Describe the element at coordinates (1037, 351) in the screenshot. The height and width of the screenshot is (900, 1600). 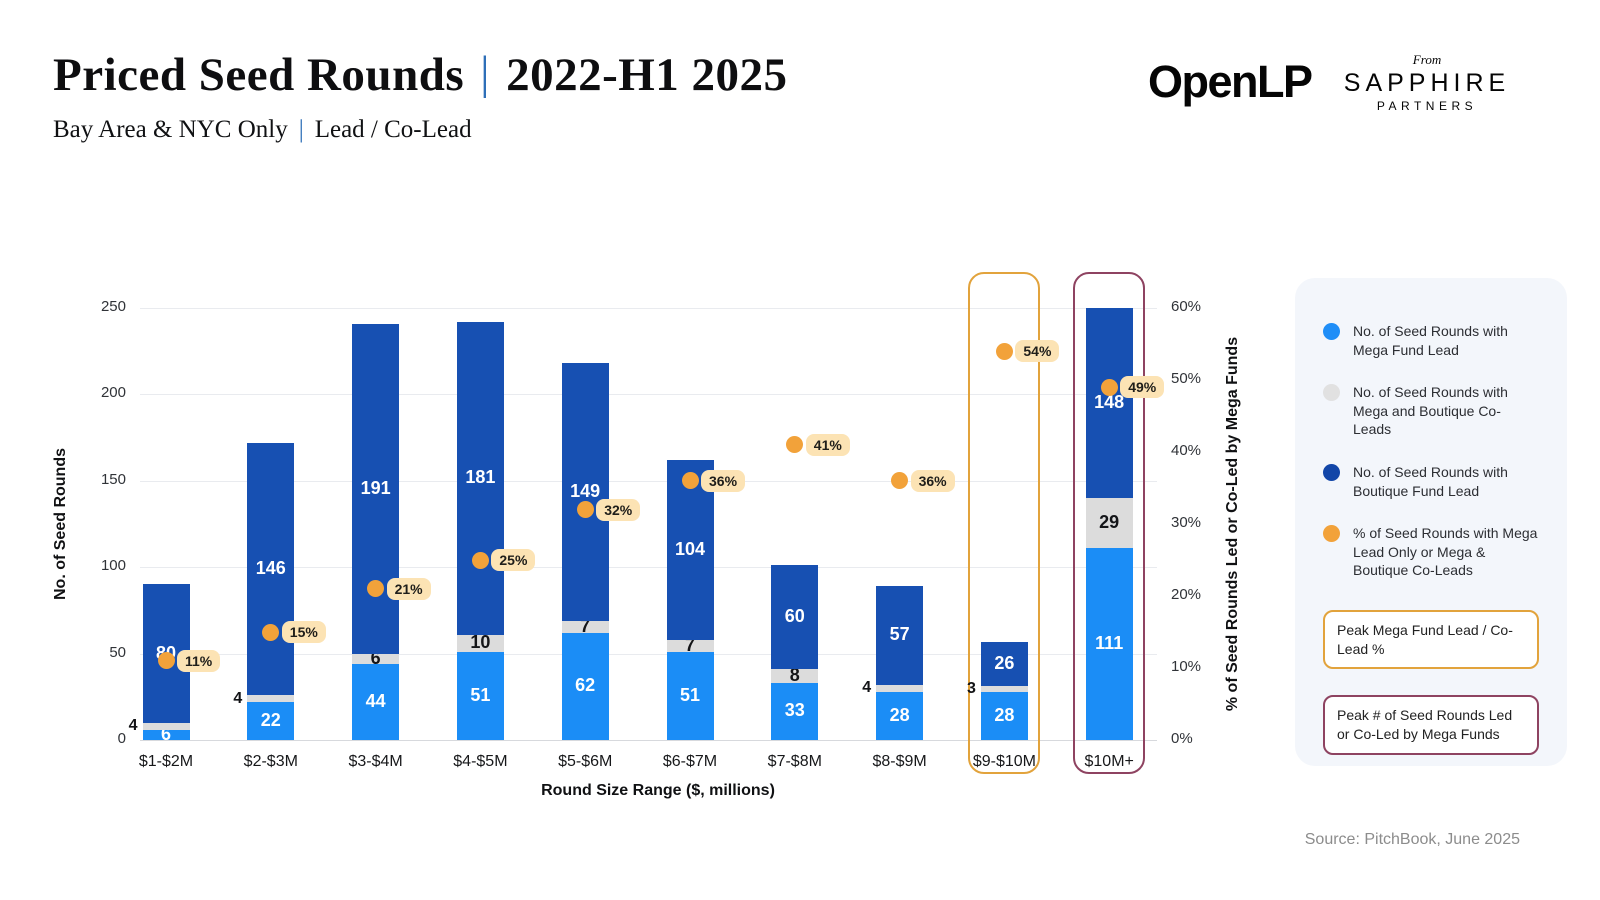
I see `pct-label: 54%` at that location.